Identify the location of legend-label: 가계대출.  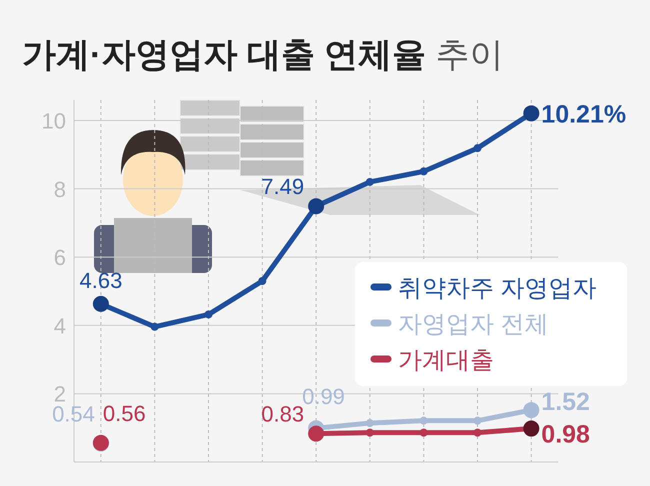
(446, 360).